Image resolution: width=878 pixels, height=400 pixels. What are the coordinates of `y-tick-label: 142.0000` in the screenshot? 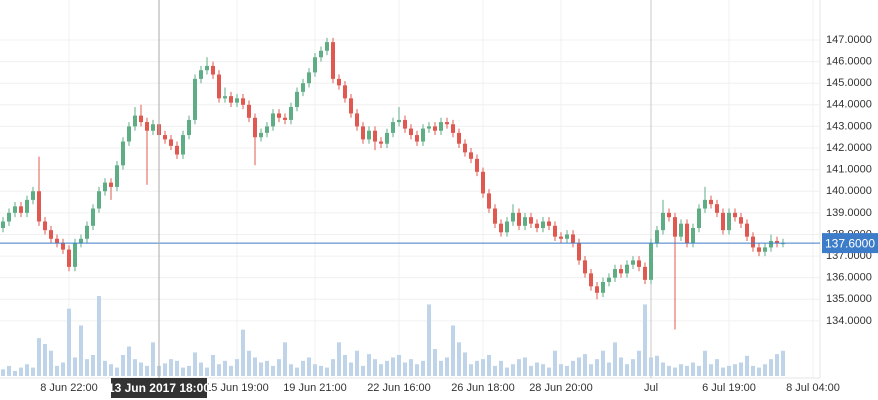 It's located at (849, 148).